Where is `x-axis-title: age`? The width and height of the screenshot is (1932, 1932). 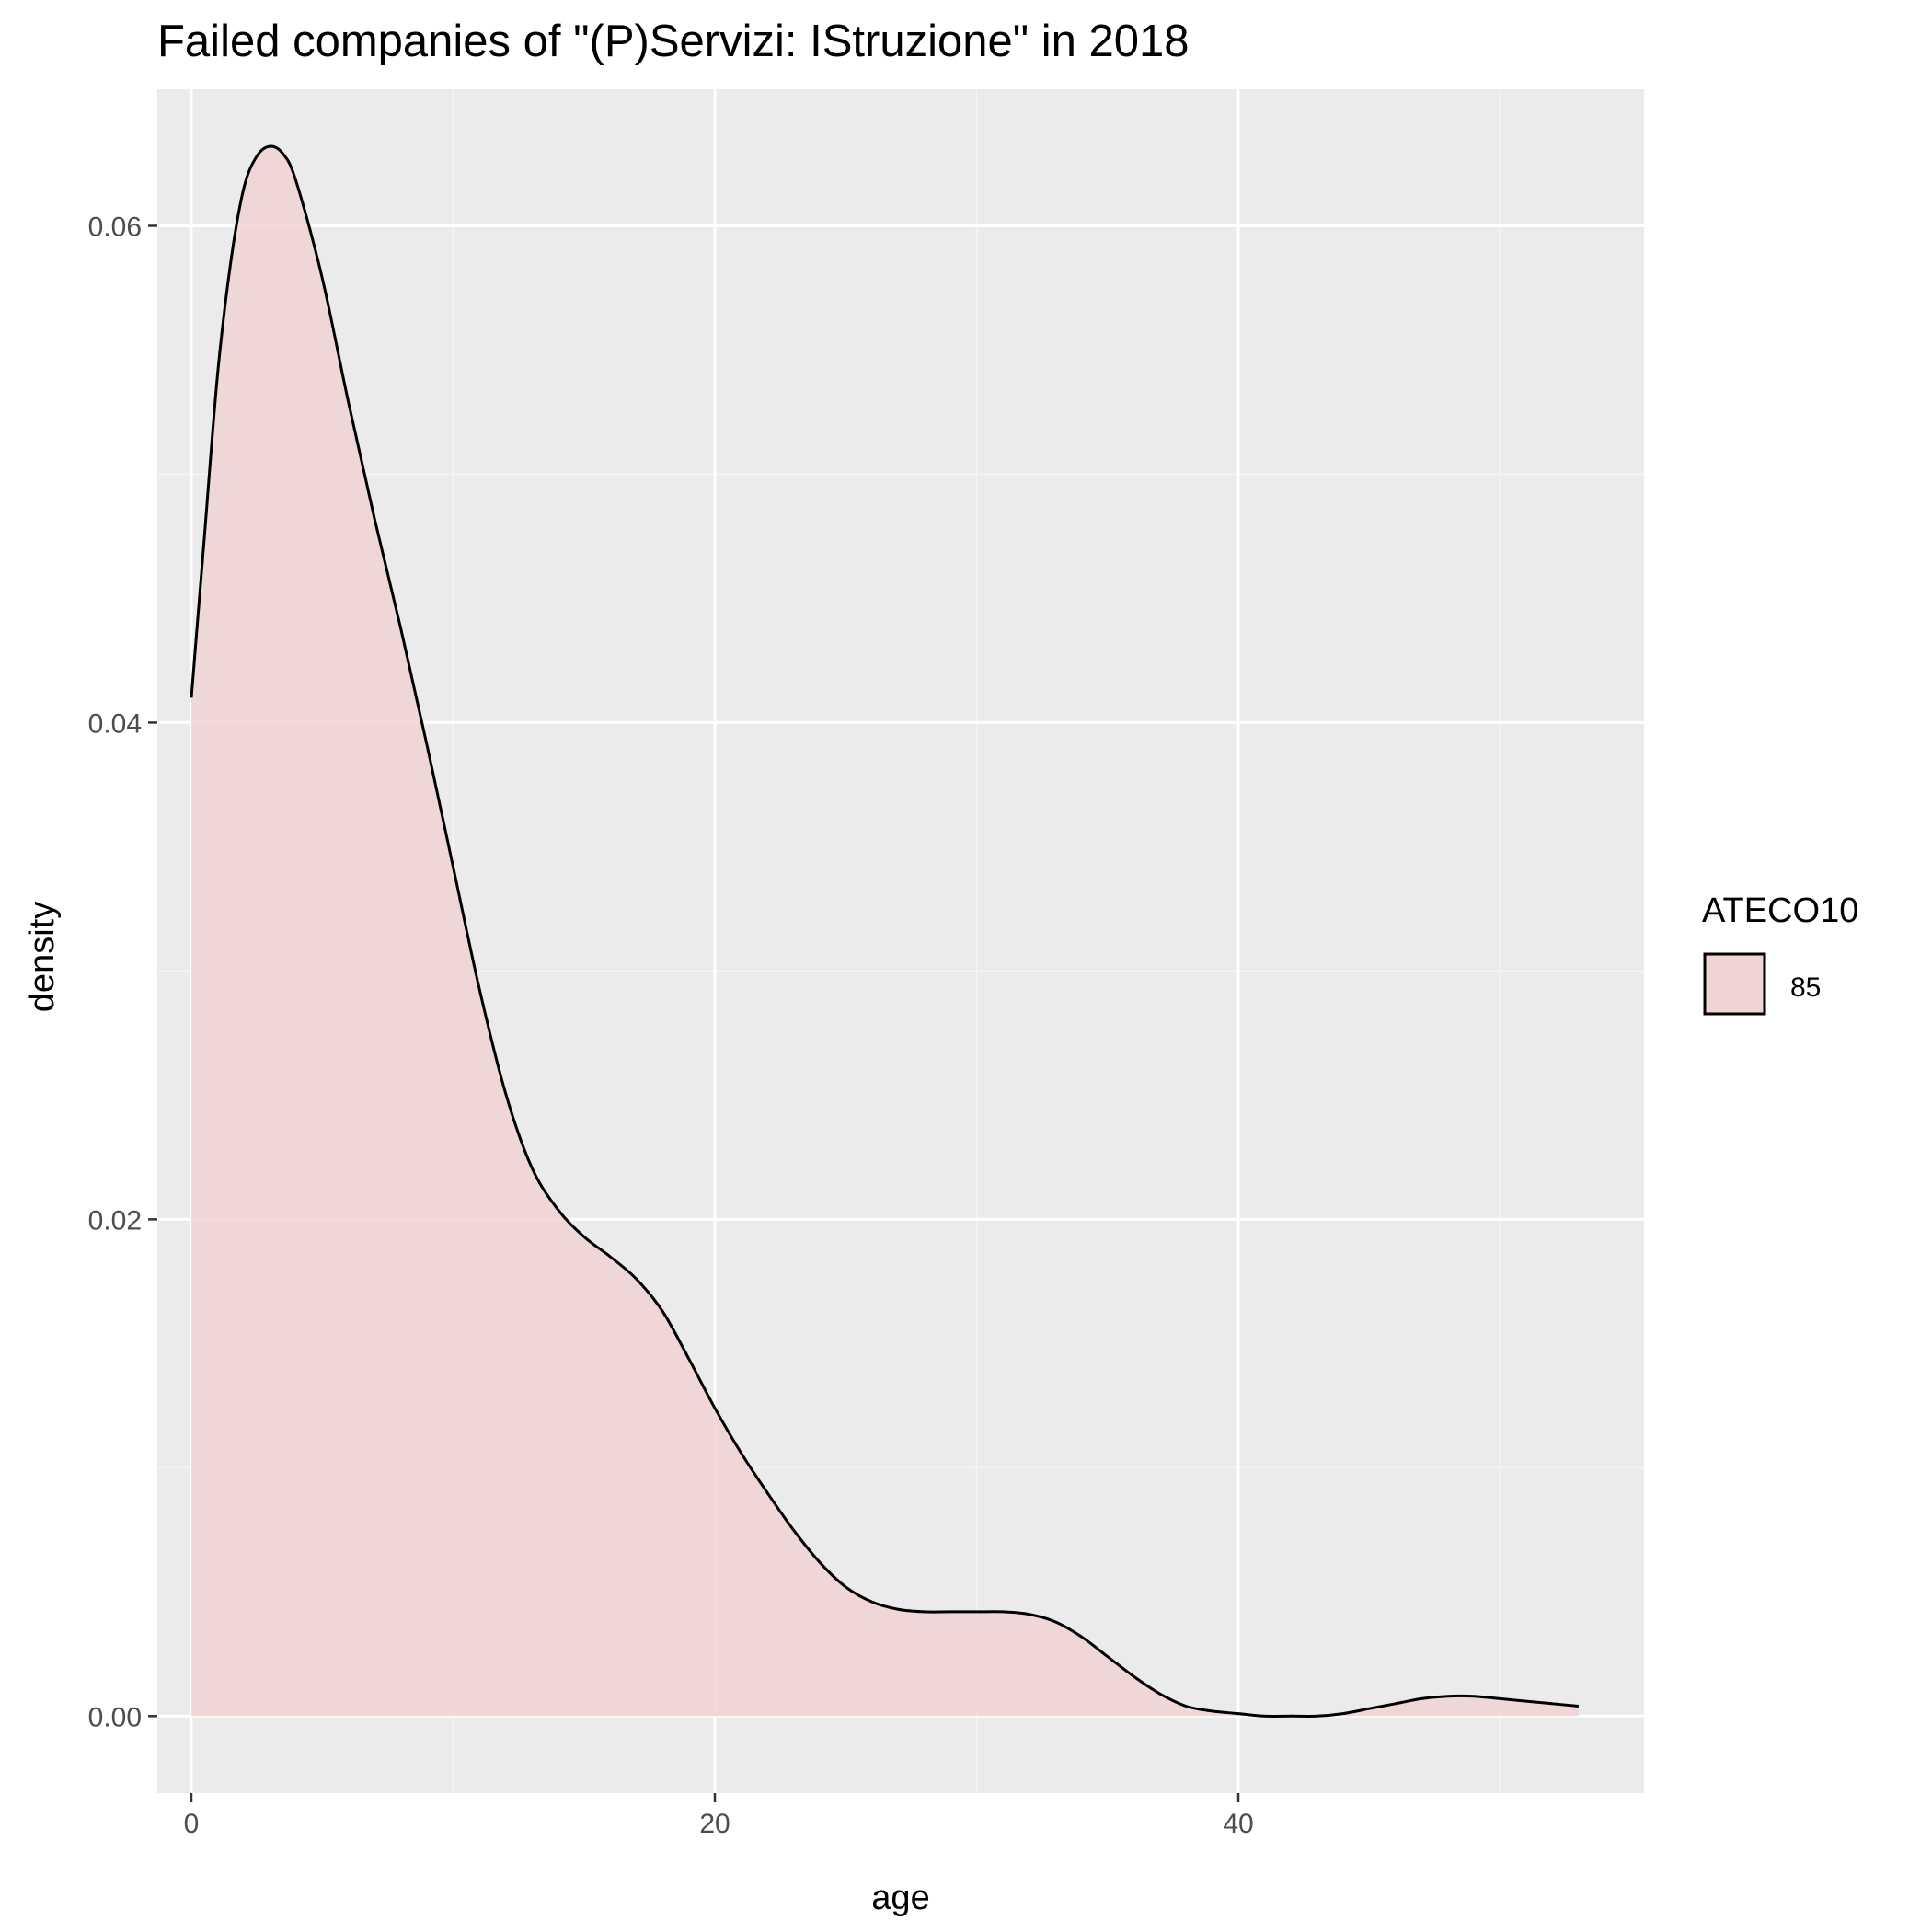
x-axis-title: age is located at coordinates (900, 1898).